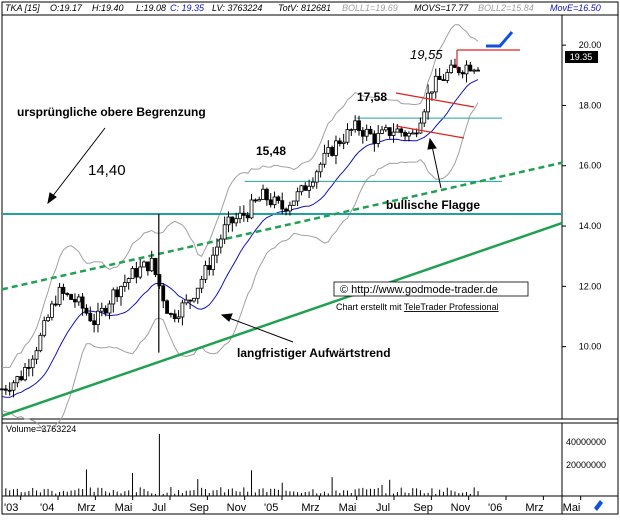 The width and height of the screenshot is (620, 521). Describe the element at coordinates (572, 508) in the screenshot. I see `x-tick-label: Mai` at that location.